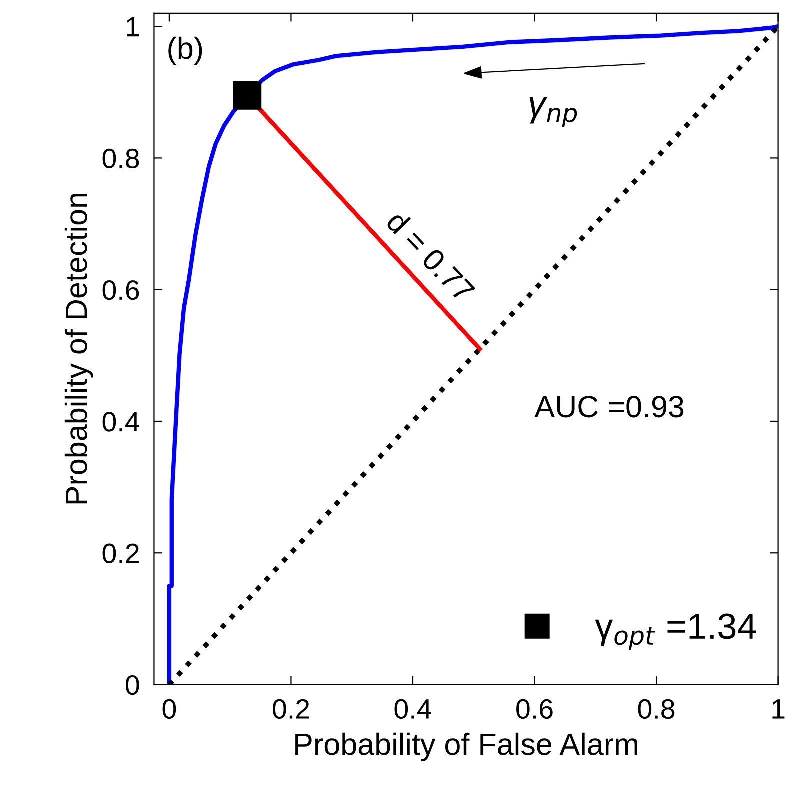 Image resolution: width=795 pixels, height=788 pixels. Describe the element at coordinates (291, 709) in the screenshot. I see `x-tick-label: 0.2` at that location.